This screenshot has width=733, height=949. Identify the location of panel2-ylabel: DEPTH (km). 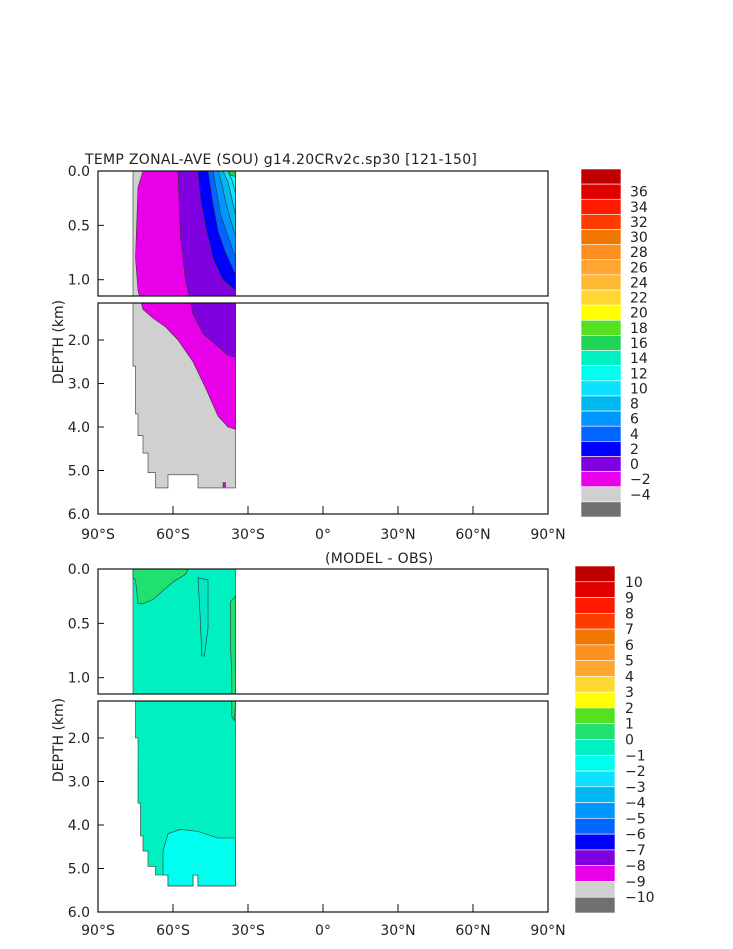
(59, 740).